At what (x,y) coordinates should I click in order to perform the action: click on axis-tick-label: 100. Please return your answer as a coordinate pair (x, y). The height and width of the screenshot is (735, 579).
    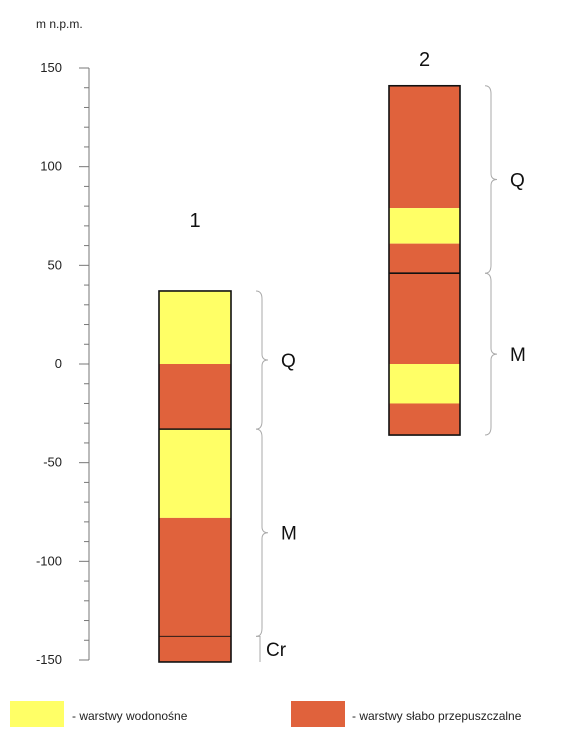
    Looking at the image, I should click on (51, 166).